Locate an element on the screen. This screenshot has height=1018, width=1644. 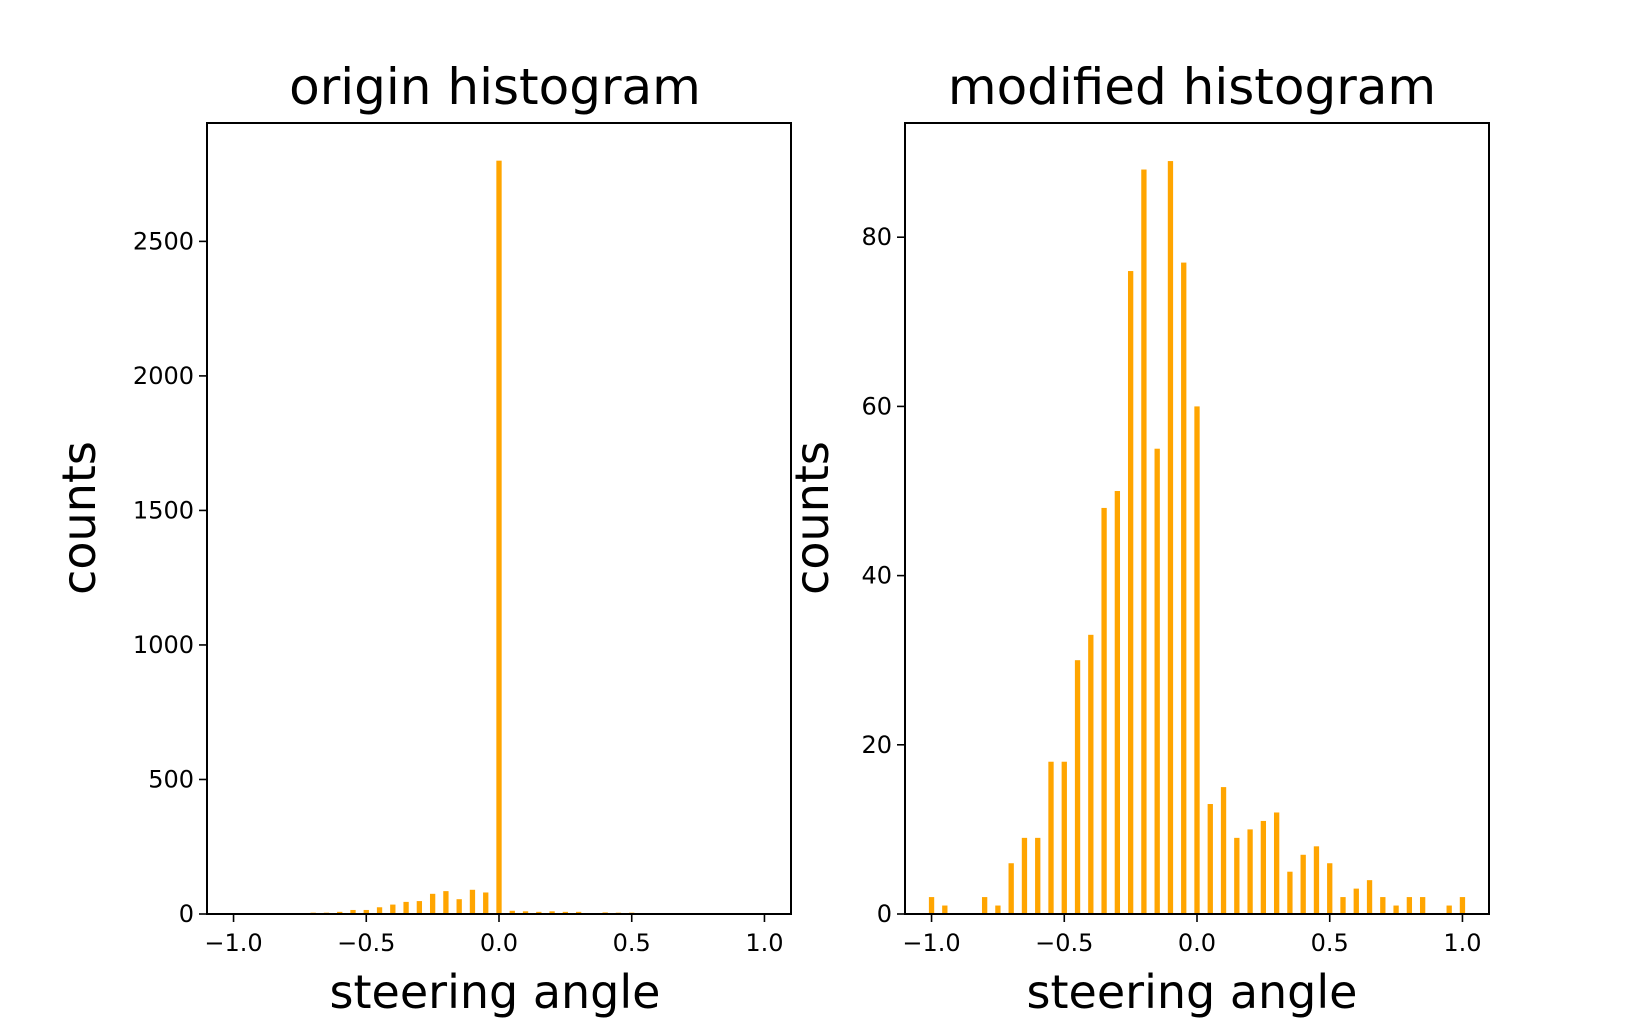
chart-title: modified histogram is located at coordinates (1192, 87).